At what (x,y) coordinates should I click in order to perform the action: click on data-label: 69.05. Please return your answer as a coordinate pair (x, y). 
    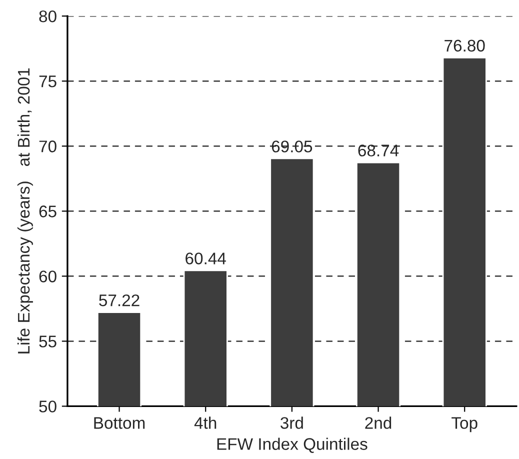
    Looking at the image, I should click on (292, 146).